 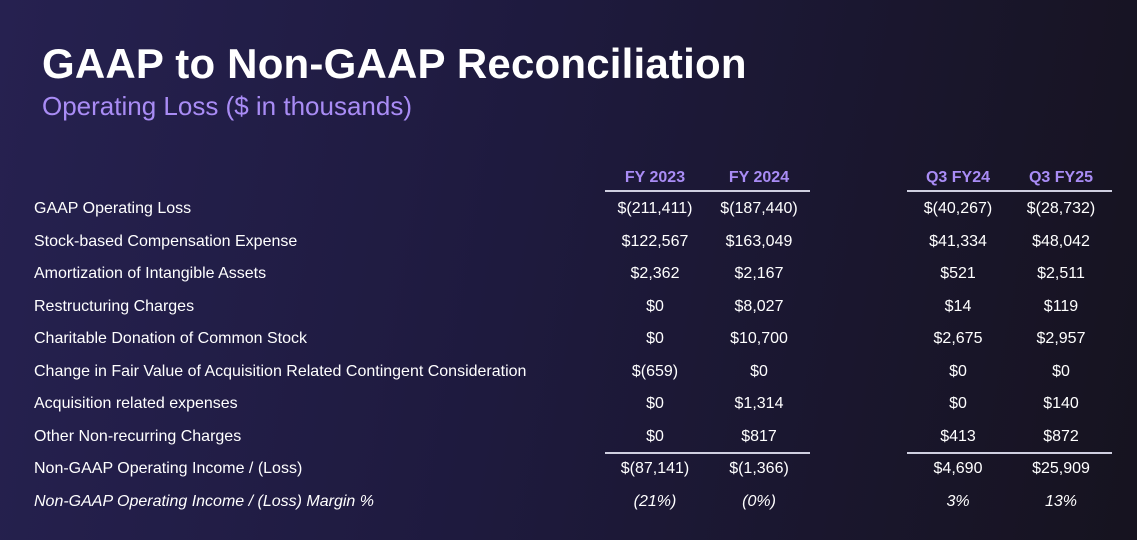 I want to click on cell-fy2024: $163,049, so click(x=759, y=241).